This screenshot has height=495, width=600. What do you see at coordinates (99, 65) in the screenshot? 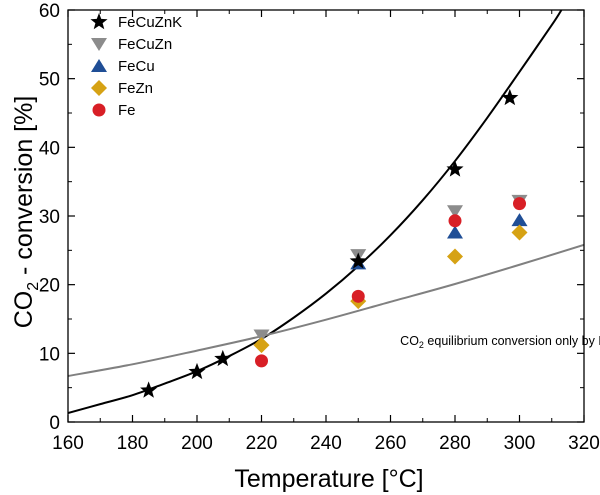
I see `legend-marker-fecu` at bounding box center [99, 65].